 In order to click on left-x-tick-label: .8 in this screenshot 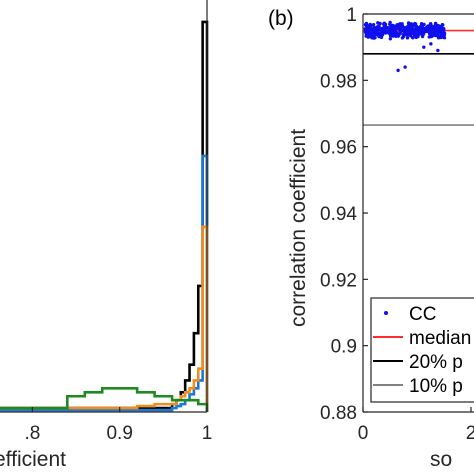, I will do `click(32, 433)`.